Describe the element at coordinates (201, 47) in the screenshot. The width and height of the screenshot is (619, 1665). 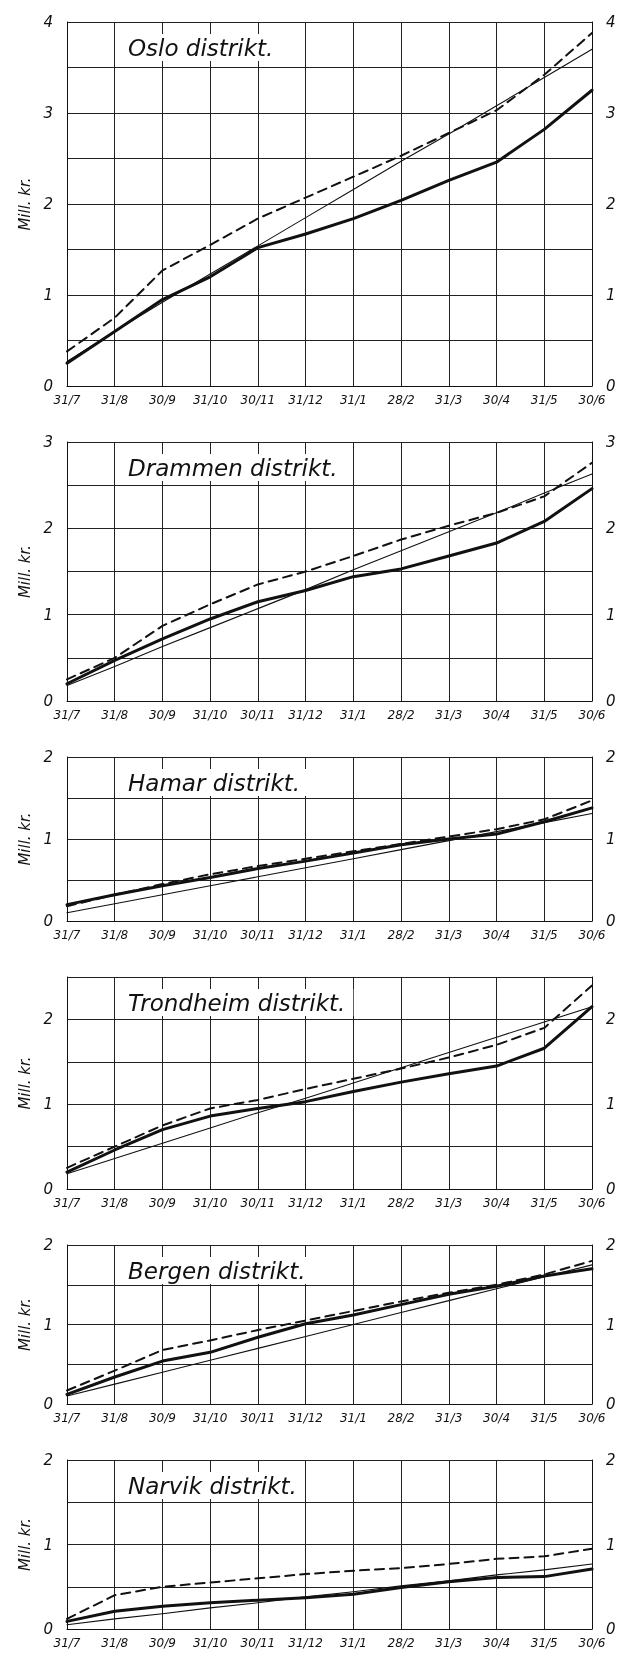
I see `text: Oslo distrikt.` at that location.